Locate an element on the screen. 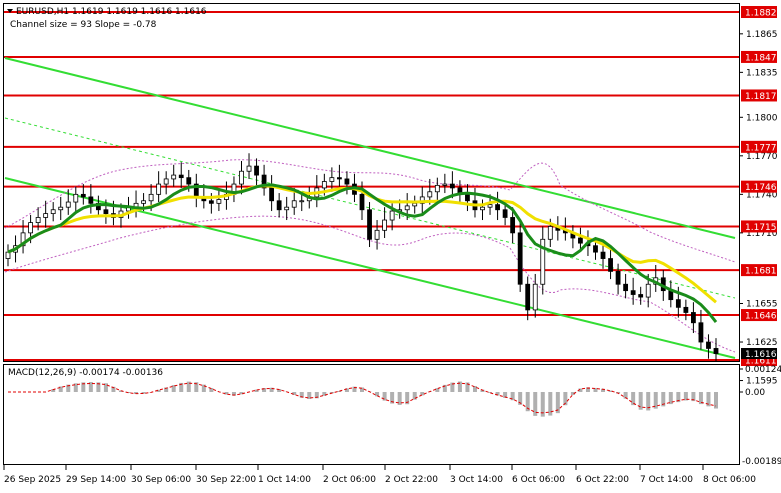 The image size is (781, 493). macd-axis-label-top: 0.00124 is located at coordinates (763, 370).